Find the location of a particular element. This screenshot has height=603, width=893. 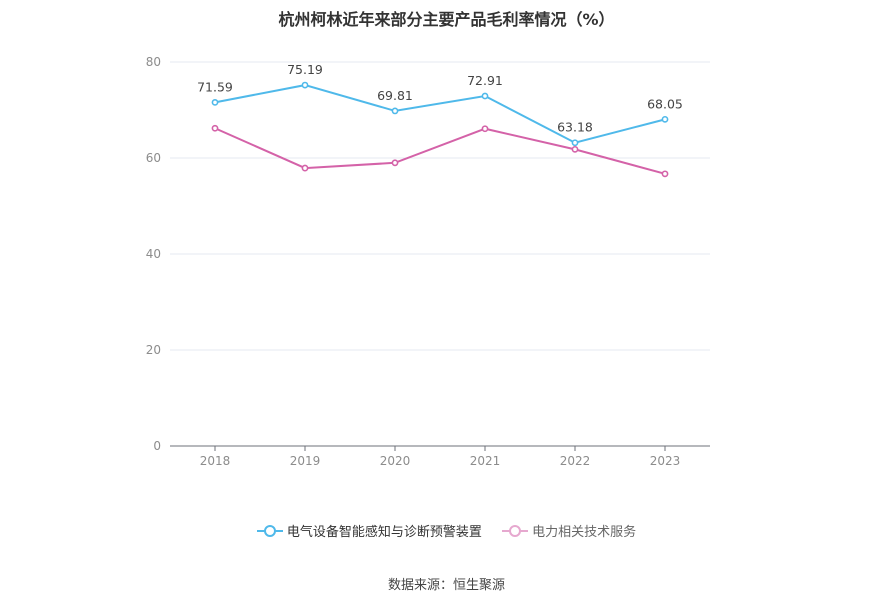

y-tick-label: 20 is located at coordinates (153, 350).